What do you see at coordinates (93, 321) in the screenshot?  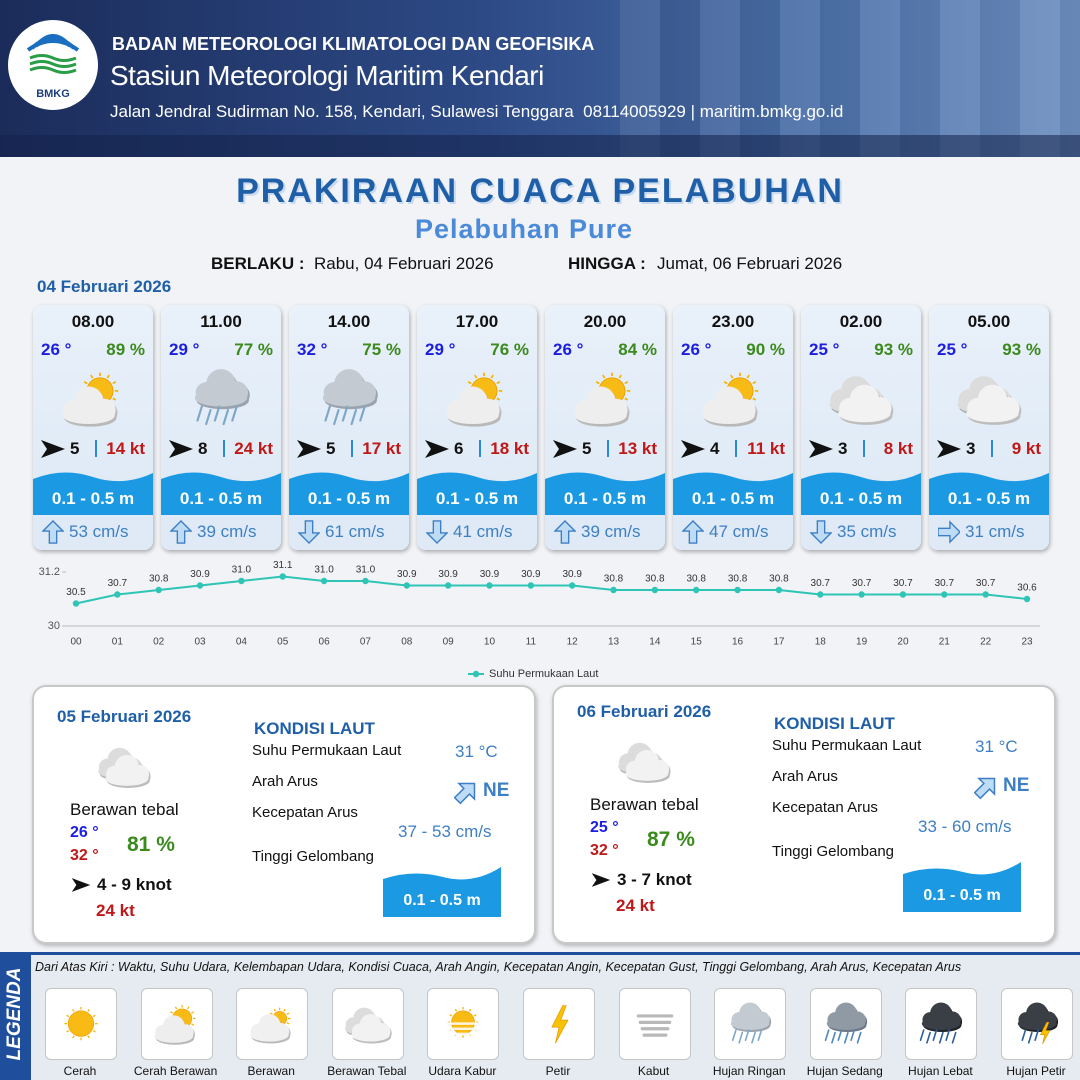 I see `time: 08.00` at bounding box center [93, 321].